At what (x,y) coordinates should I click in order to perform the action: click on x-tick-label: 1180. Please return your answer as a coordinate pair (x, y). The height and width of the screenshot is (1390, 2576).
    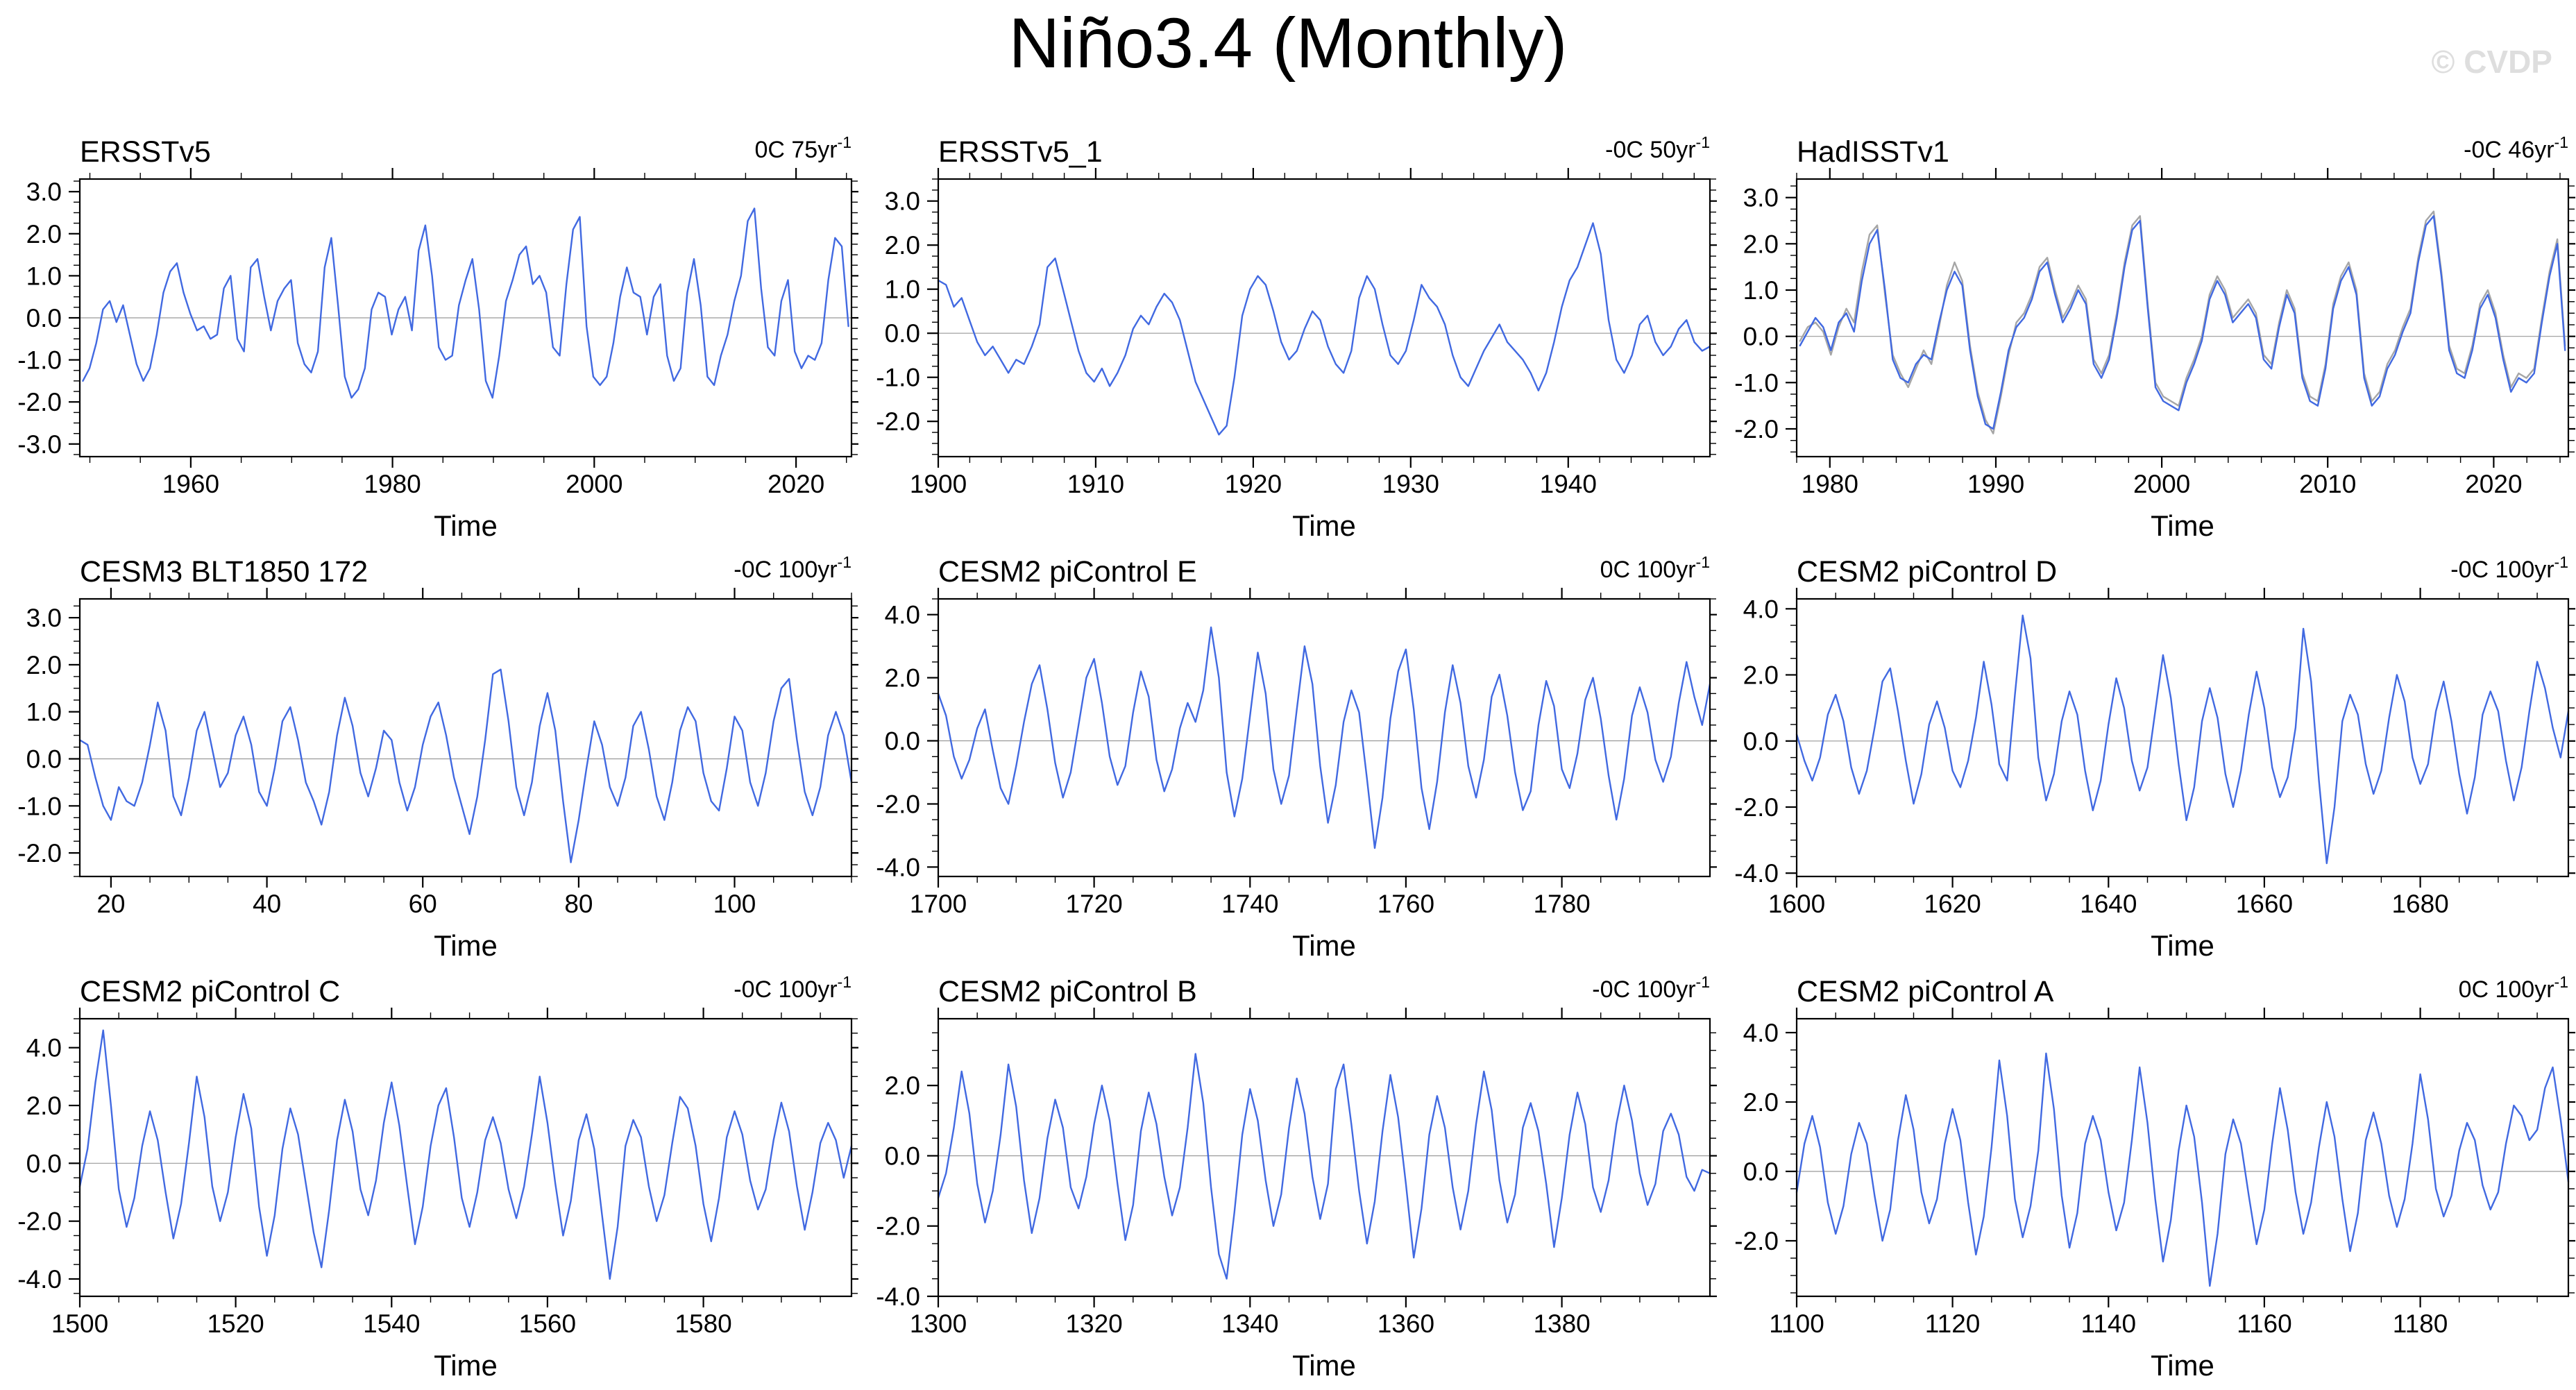
    Looking at the image, I should click on (2420, 1324).